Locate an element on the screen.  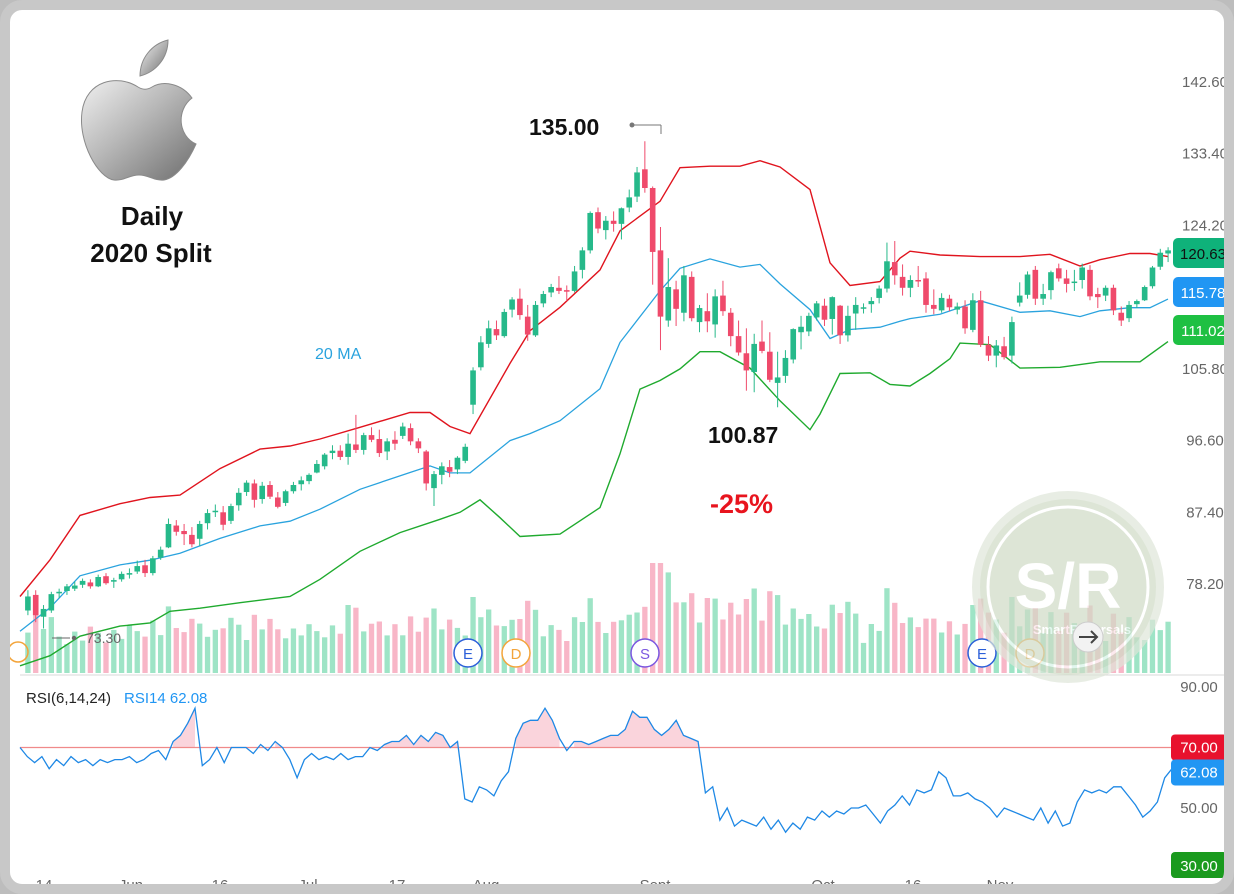
scroll-right-button is located at coordinates (1088, 637).